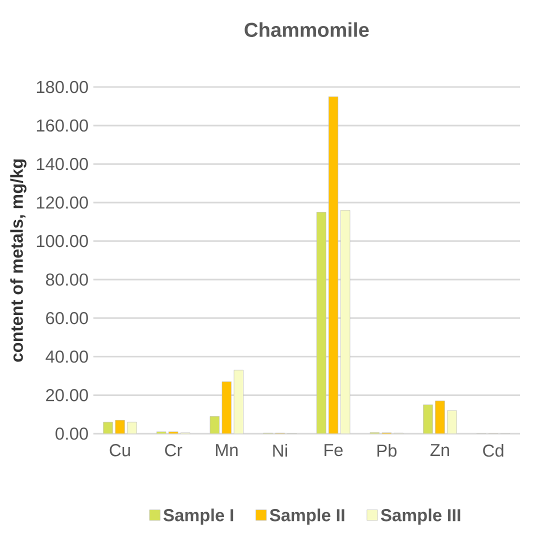 This screenshot has height=535, width=534. What do you see at coordinates (72, 434) in the screenshot?
I see `y-tick-label: 0.00` at bounding box center [72, 434].